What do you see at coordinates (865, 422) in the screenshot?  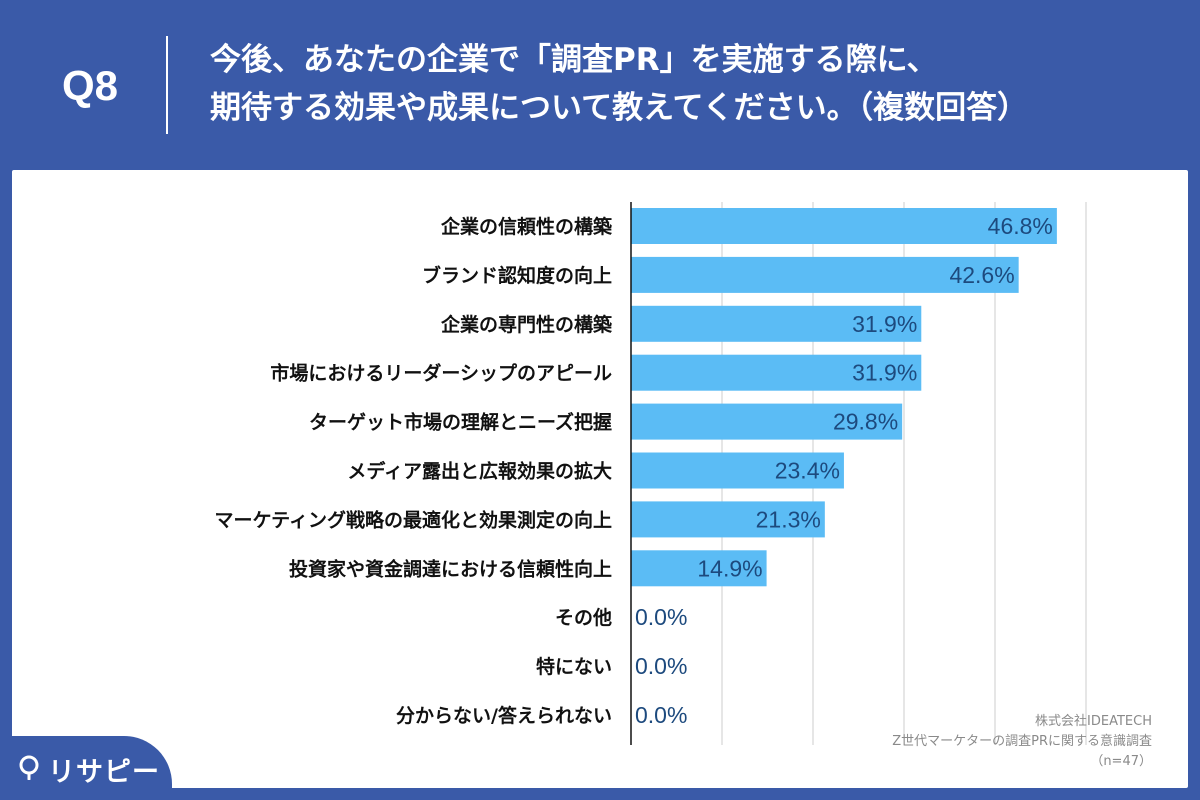 I see `value-label: 29.8%` at bounding box center [865, 422].